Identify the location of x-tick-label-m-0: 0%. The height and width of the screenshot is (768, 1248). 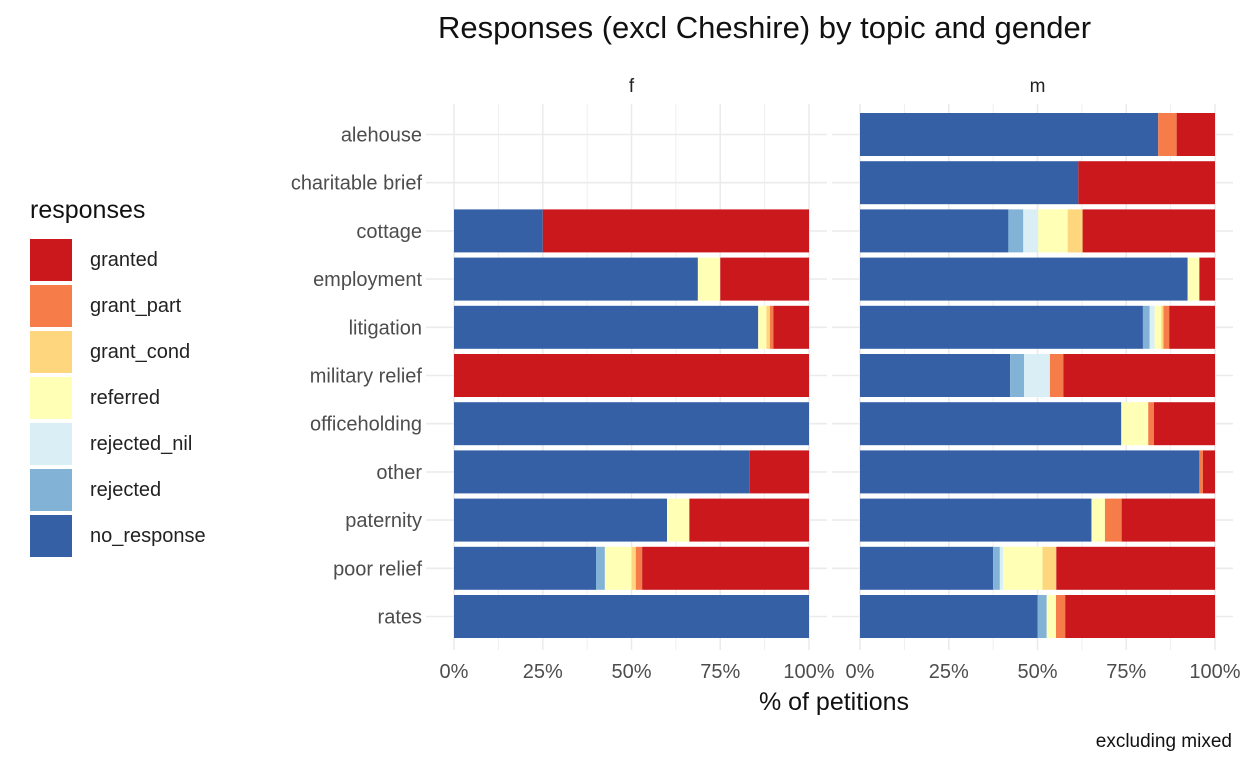
(860, 672).